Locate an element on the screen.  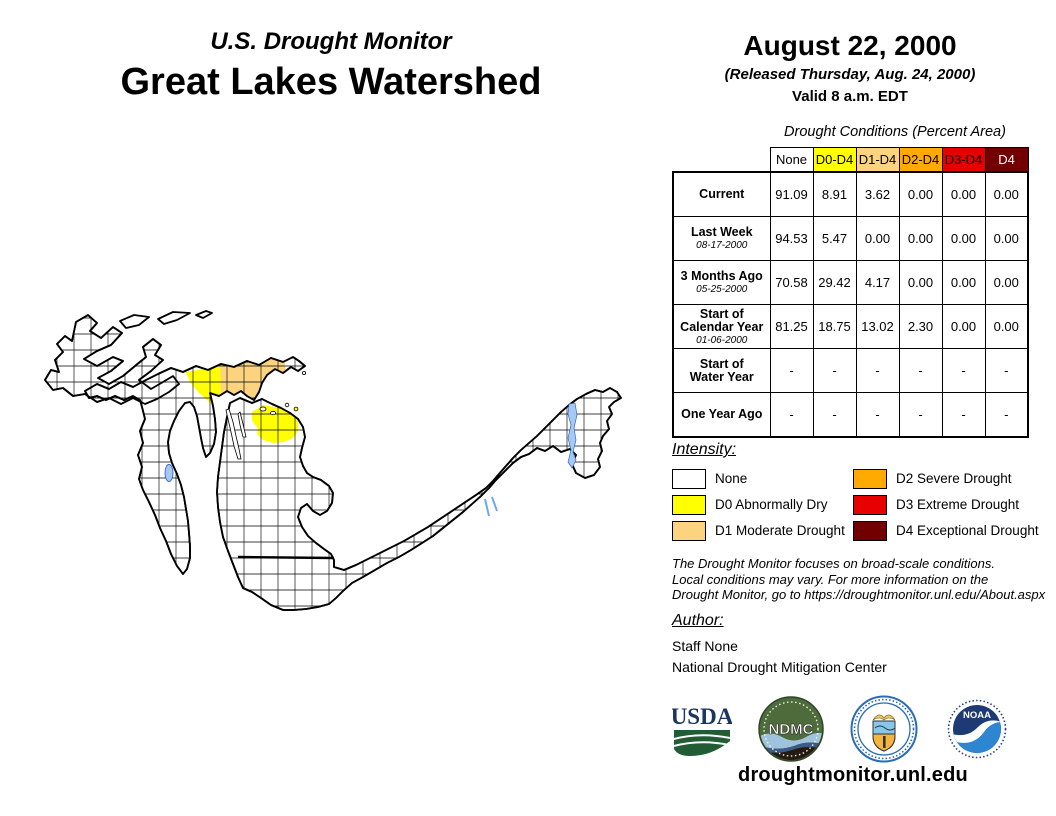
value-cell: 29.42 is located at coordinates (834, 282).